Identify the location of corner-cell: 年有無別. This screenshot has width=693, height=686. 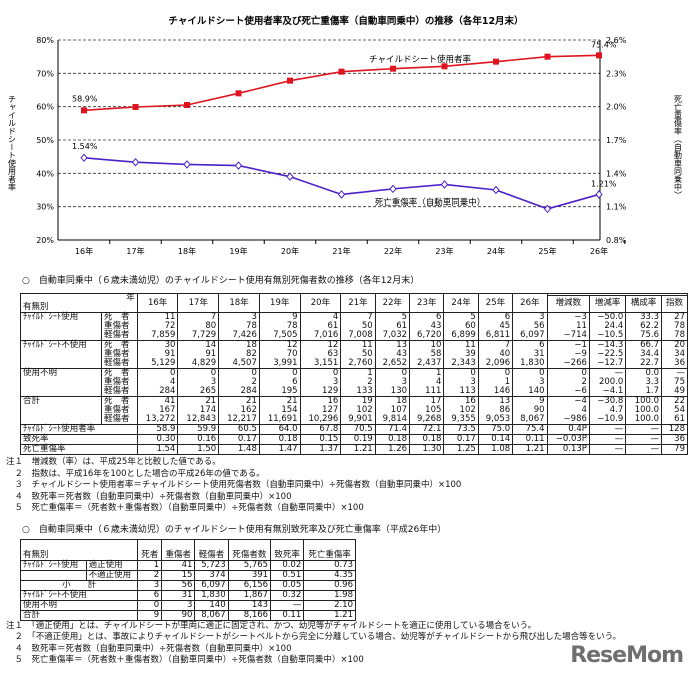
(79, 303).